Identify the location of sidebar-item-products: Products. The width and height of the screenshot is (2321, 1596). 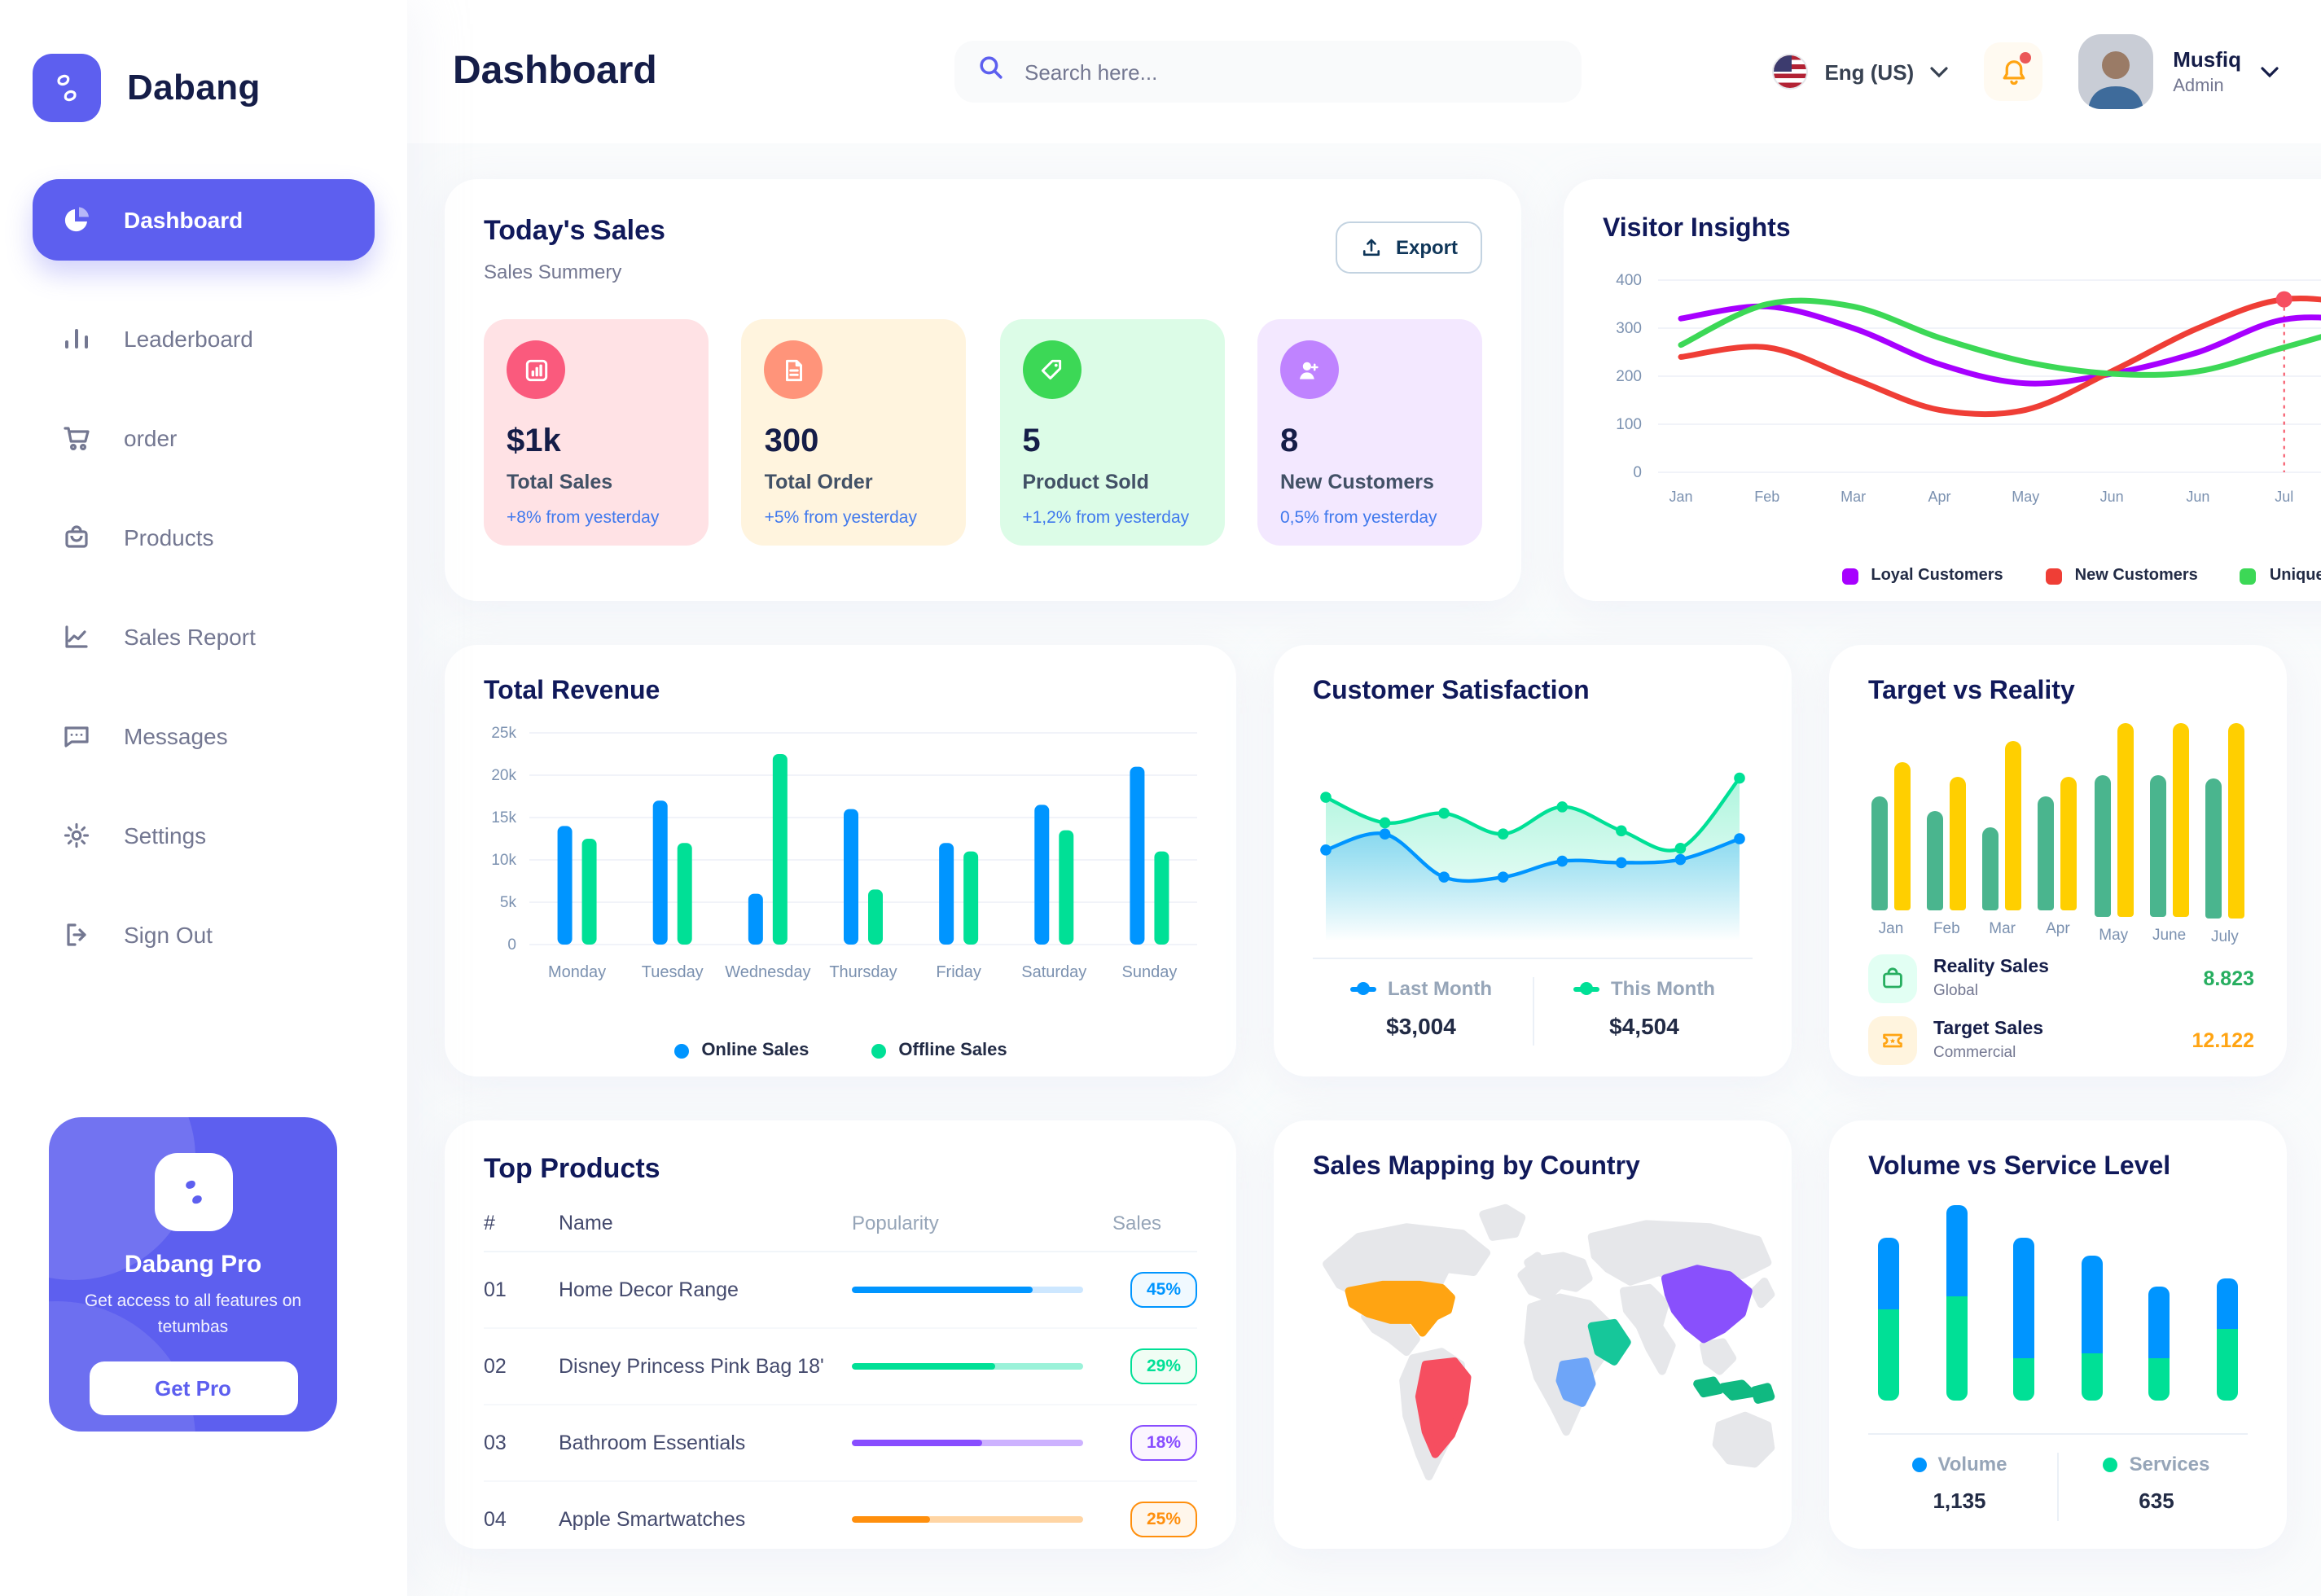
(204, 537).